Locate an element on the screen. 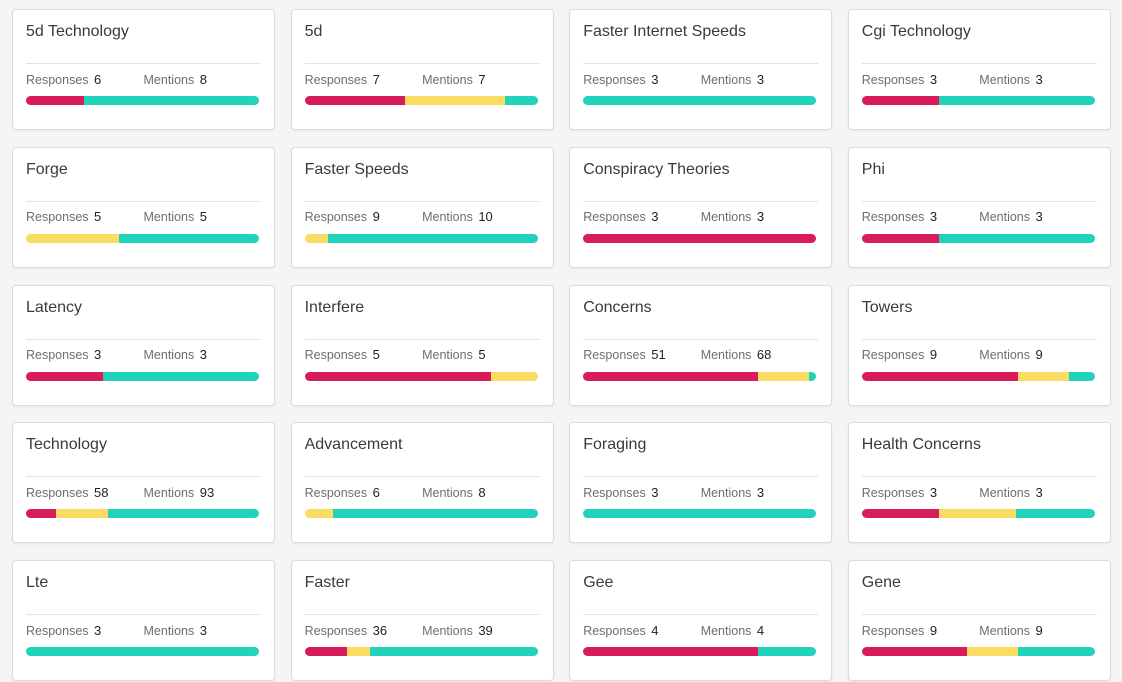 The image size is (1122, 682). card-stats: Responses 6 Mentions 8 is located at coordinates (143, 79).